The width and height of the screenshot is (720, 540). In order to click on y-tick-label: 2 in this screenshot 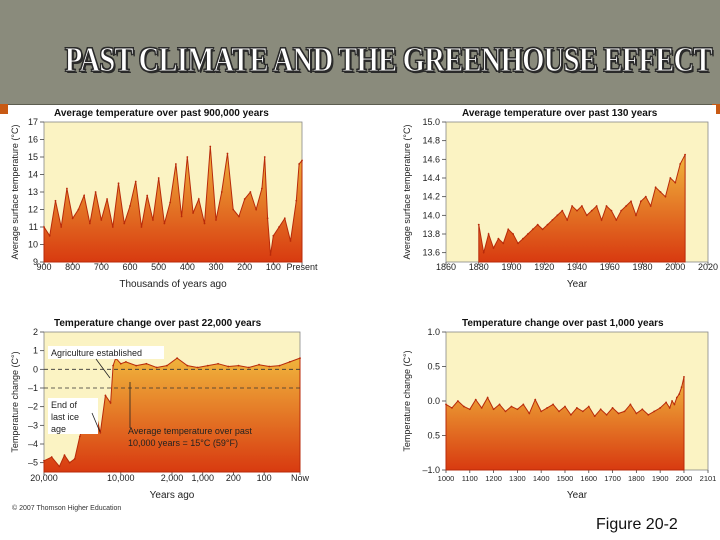, I will do `click(35, 332)`.